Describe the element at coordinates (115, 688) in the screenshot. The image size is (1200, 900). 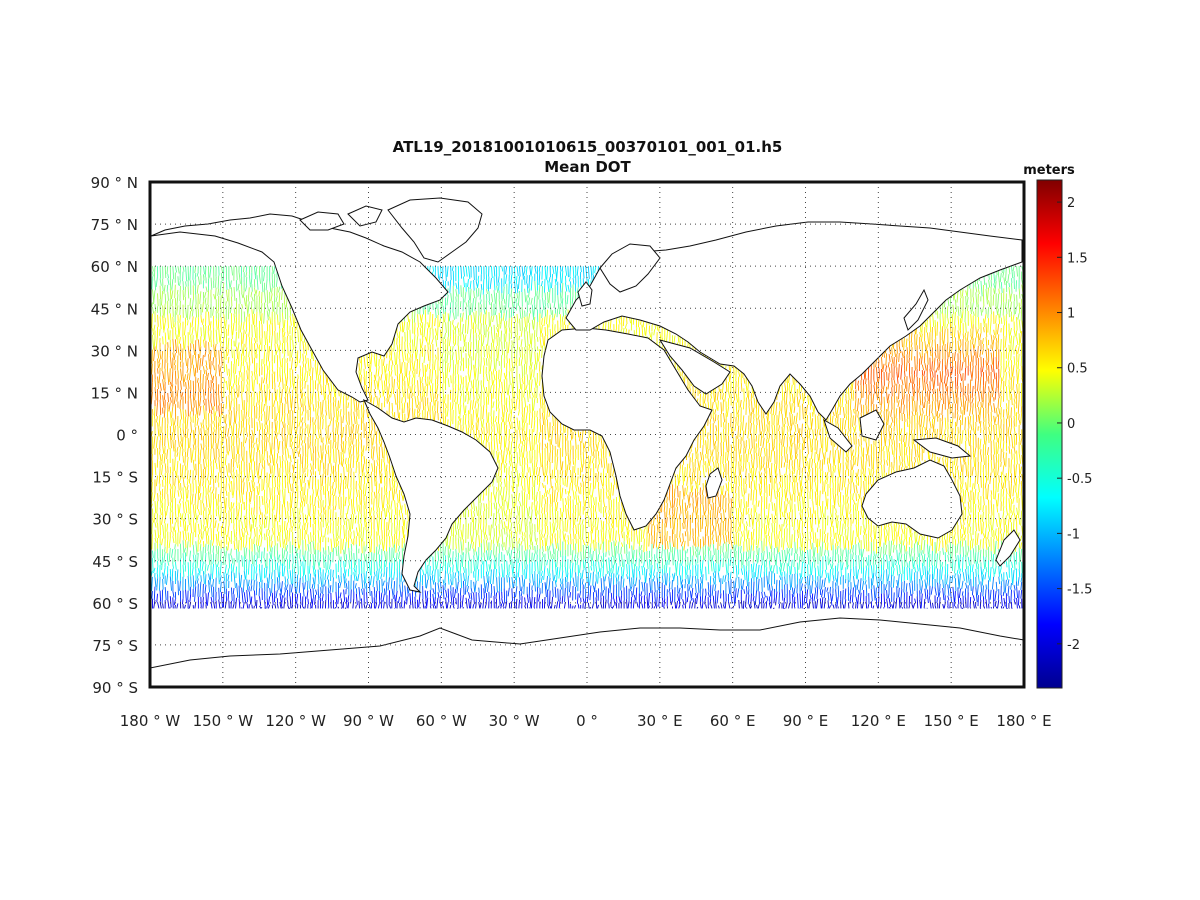
I see `latitude-tick-label: 90 ° S` at that location.